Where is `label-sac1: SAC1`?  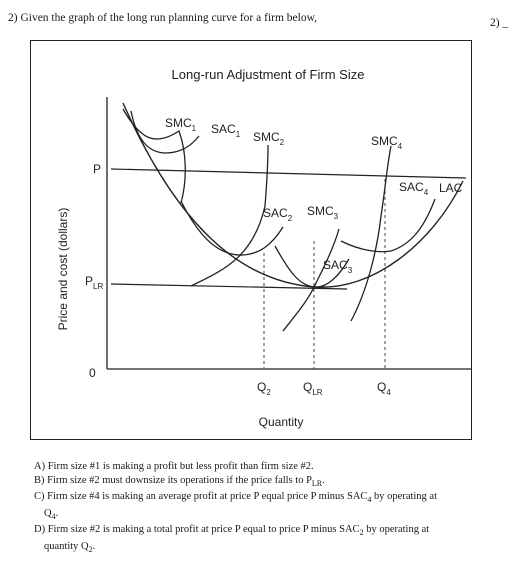 label-sac1: SAC1 is located at coordinates (226, 130).